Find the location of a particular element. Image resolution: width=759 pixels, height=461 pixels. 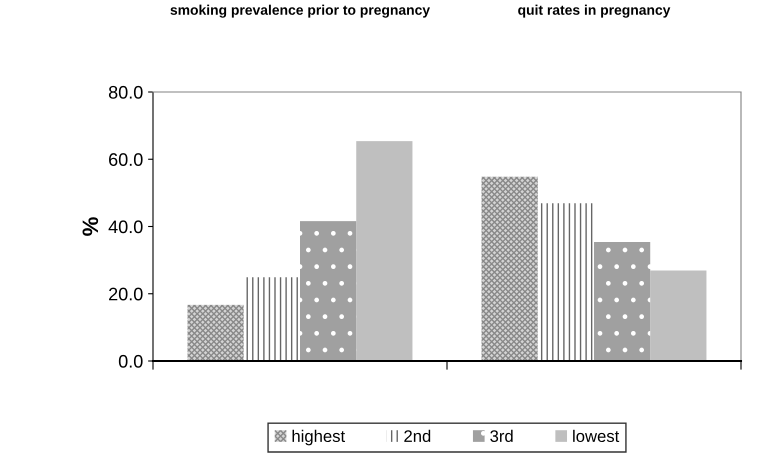

y-tick-label: 20.0 is located at coordinates (126, 294).